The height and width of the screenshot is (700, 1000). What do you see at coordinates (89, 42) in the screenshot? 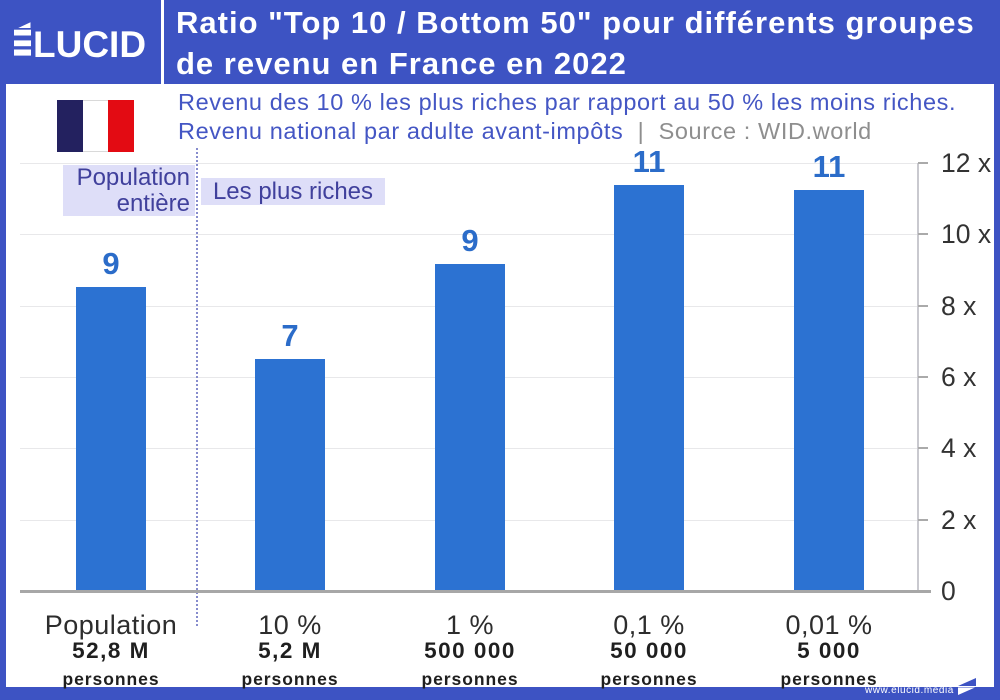
I see `svg-text: LUCID` at bounding box center [89, 42].